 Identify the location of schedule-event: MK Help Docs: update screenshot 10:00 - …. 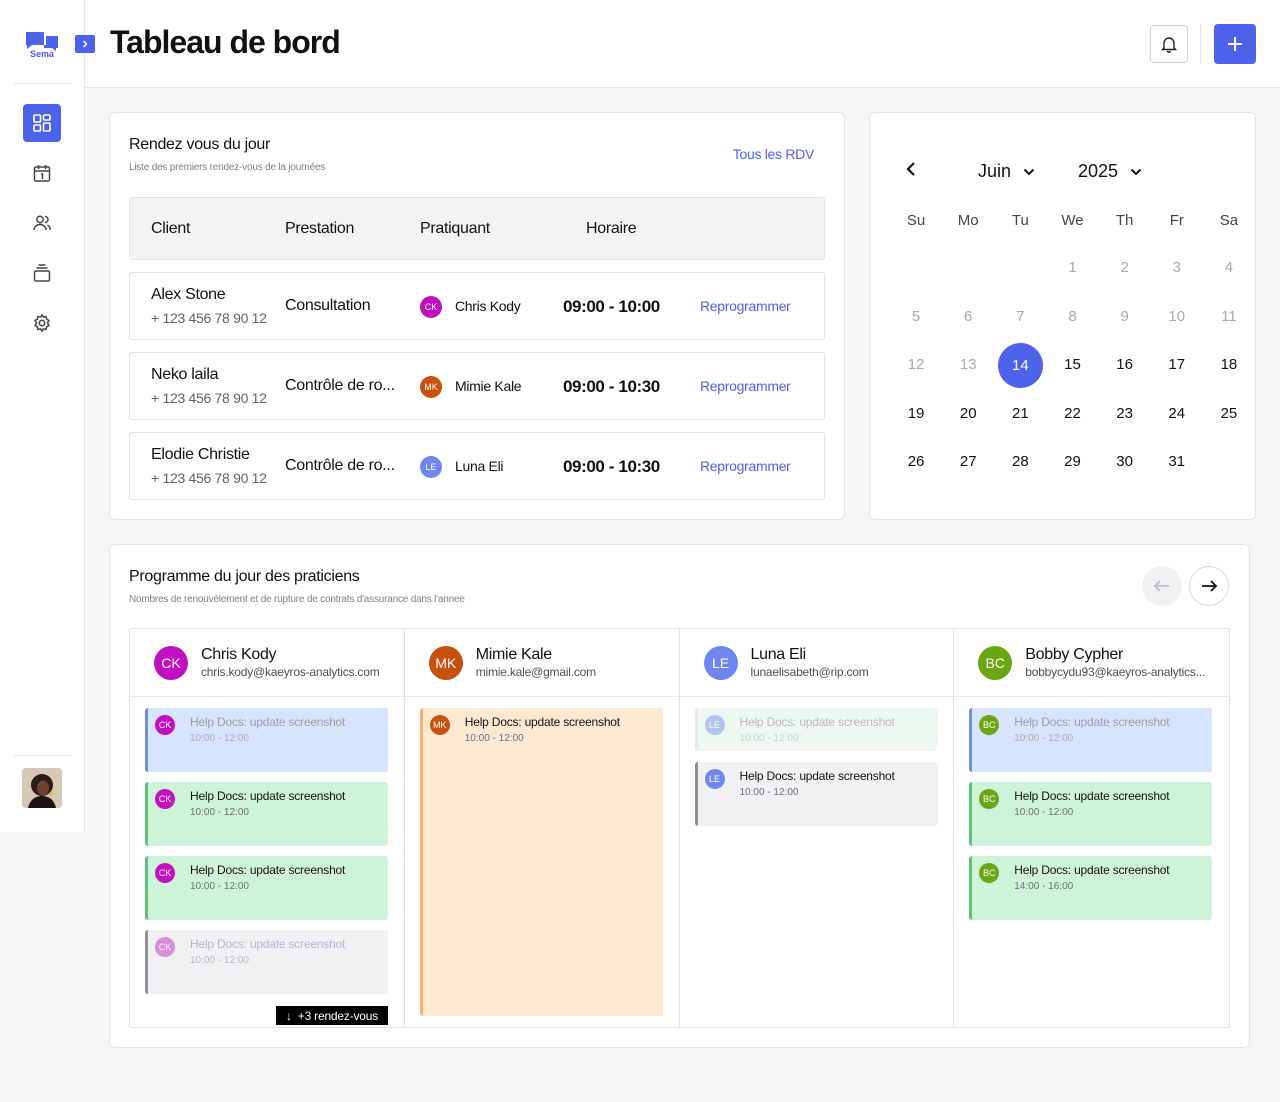
(541, 862).